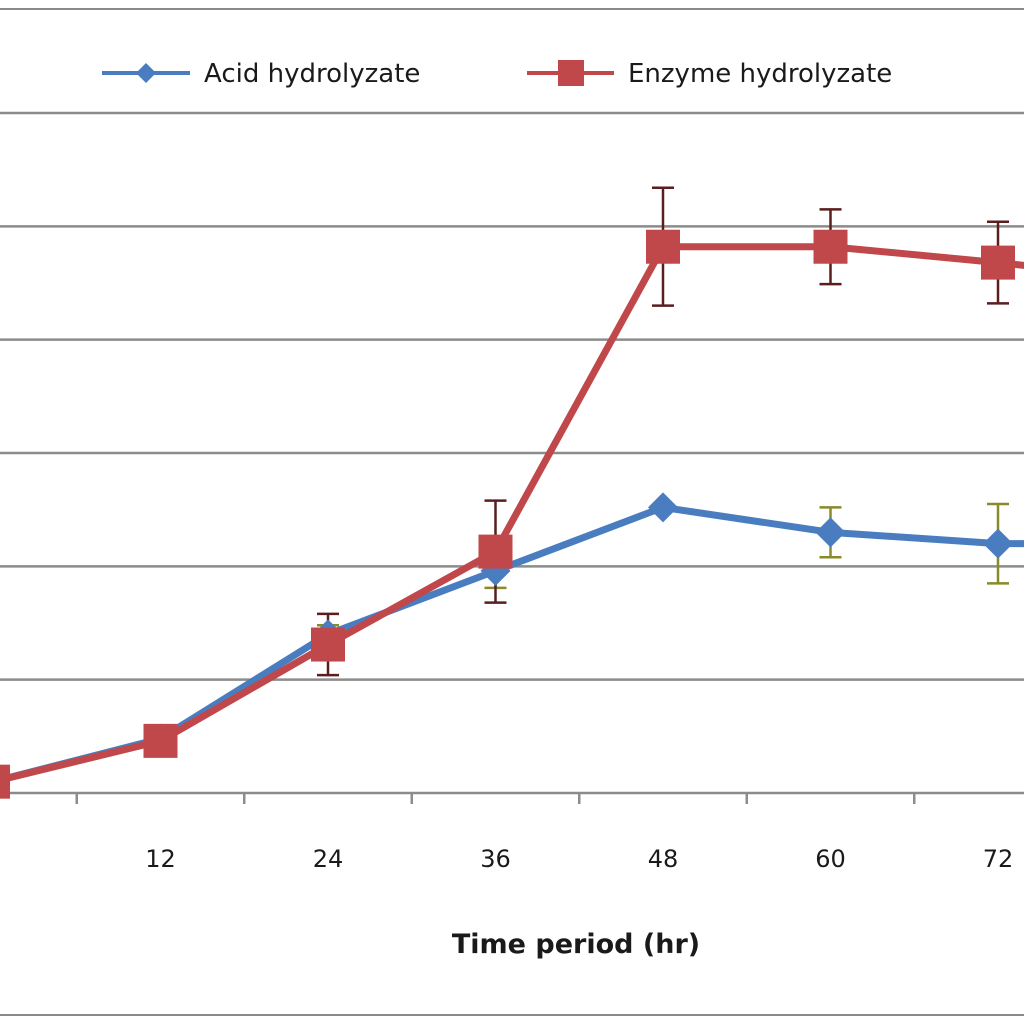  I want to click on x-tick-label: 48, so click(663, 859).